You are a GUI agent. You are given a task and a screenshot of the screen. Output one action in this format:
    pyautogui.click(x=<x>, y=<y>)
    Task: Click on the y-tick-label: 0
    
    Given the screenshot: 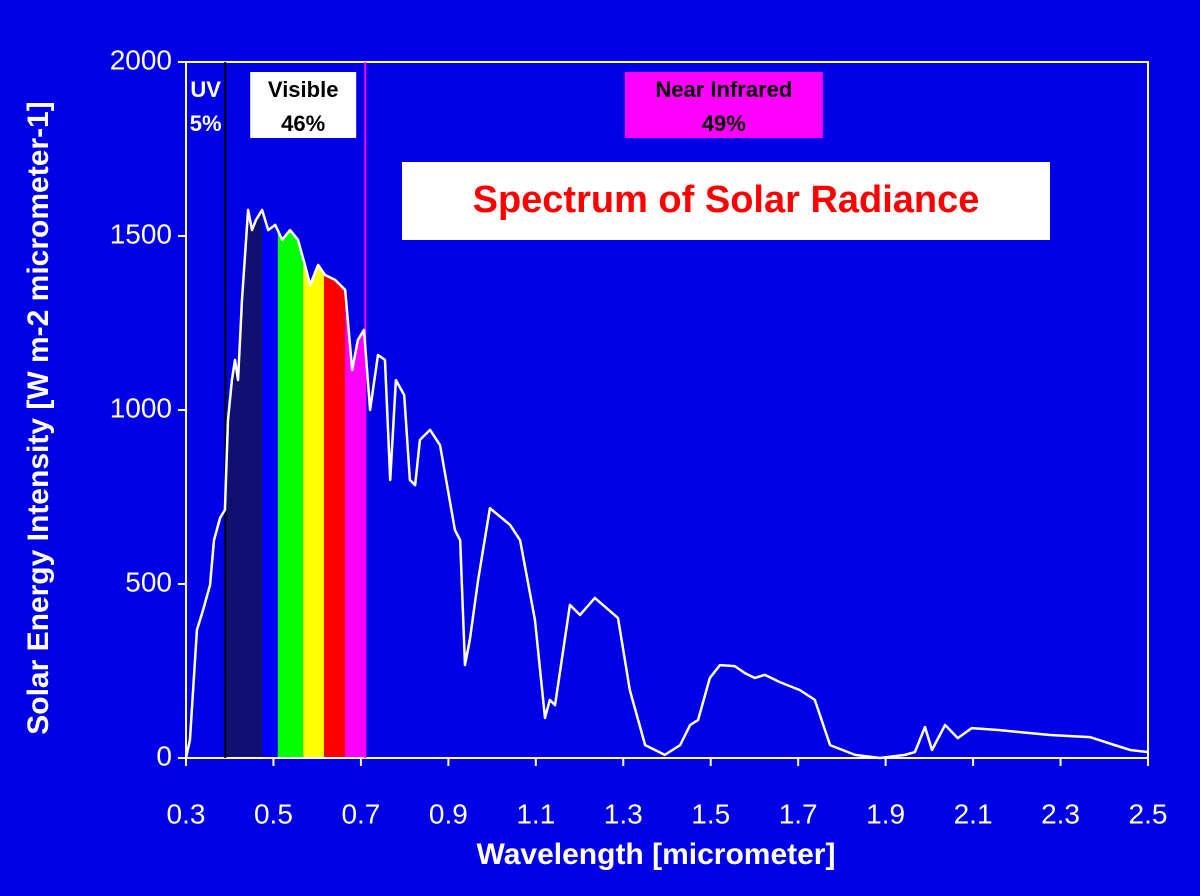 What is the action you would take?
    pyautogui.click(x=164, y=755)
    